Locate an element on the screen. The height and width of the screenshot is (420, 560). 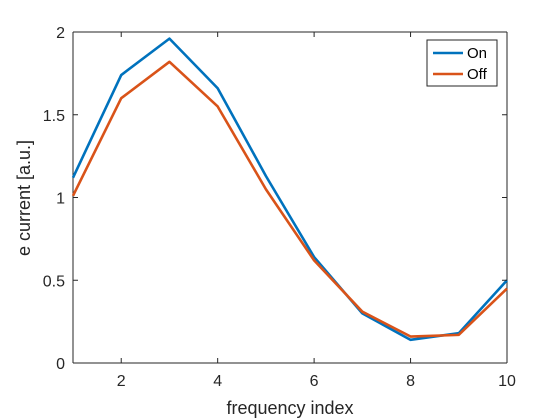
x-tick-label: 6 is located at coordinates (314, 381).